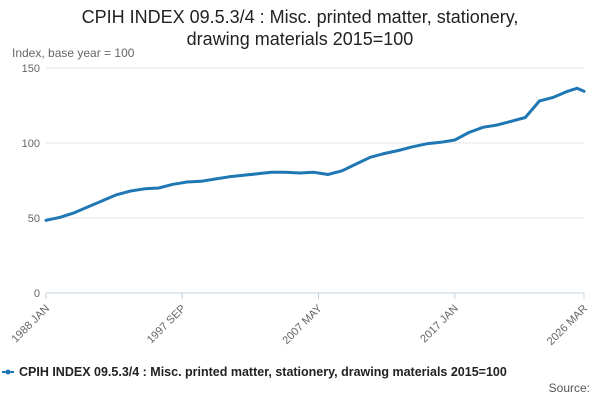 This screenshot has width=600, height=400. I want to click on legend-marker, so click(8, 372).